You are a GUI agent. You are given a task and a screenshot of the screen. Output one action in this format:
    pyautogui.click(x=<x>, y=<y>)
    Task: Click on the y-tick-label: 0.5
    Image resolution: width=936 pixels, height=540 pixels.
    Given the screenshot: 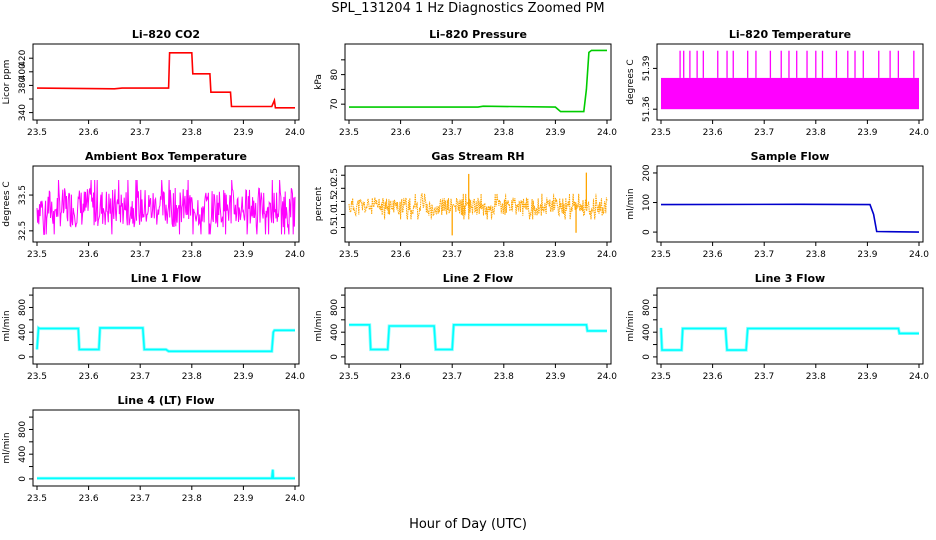 What is the action you would take?
    pyautogui.click(x=335, y=227)
    